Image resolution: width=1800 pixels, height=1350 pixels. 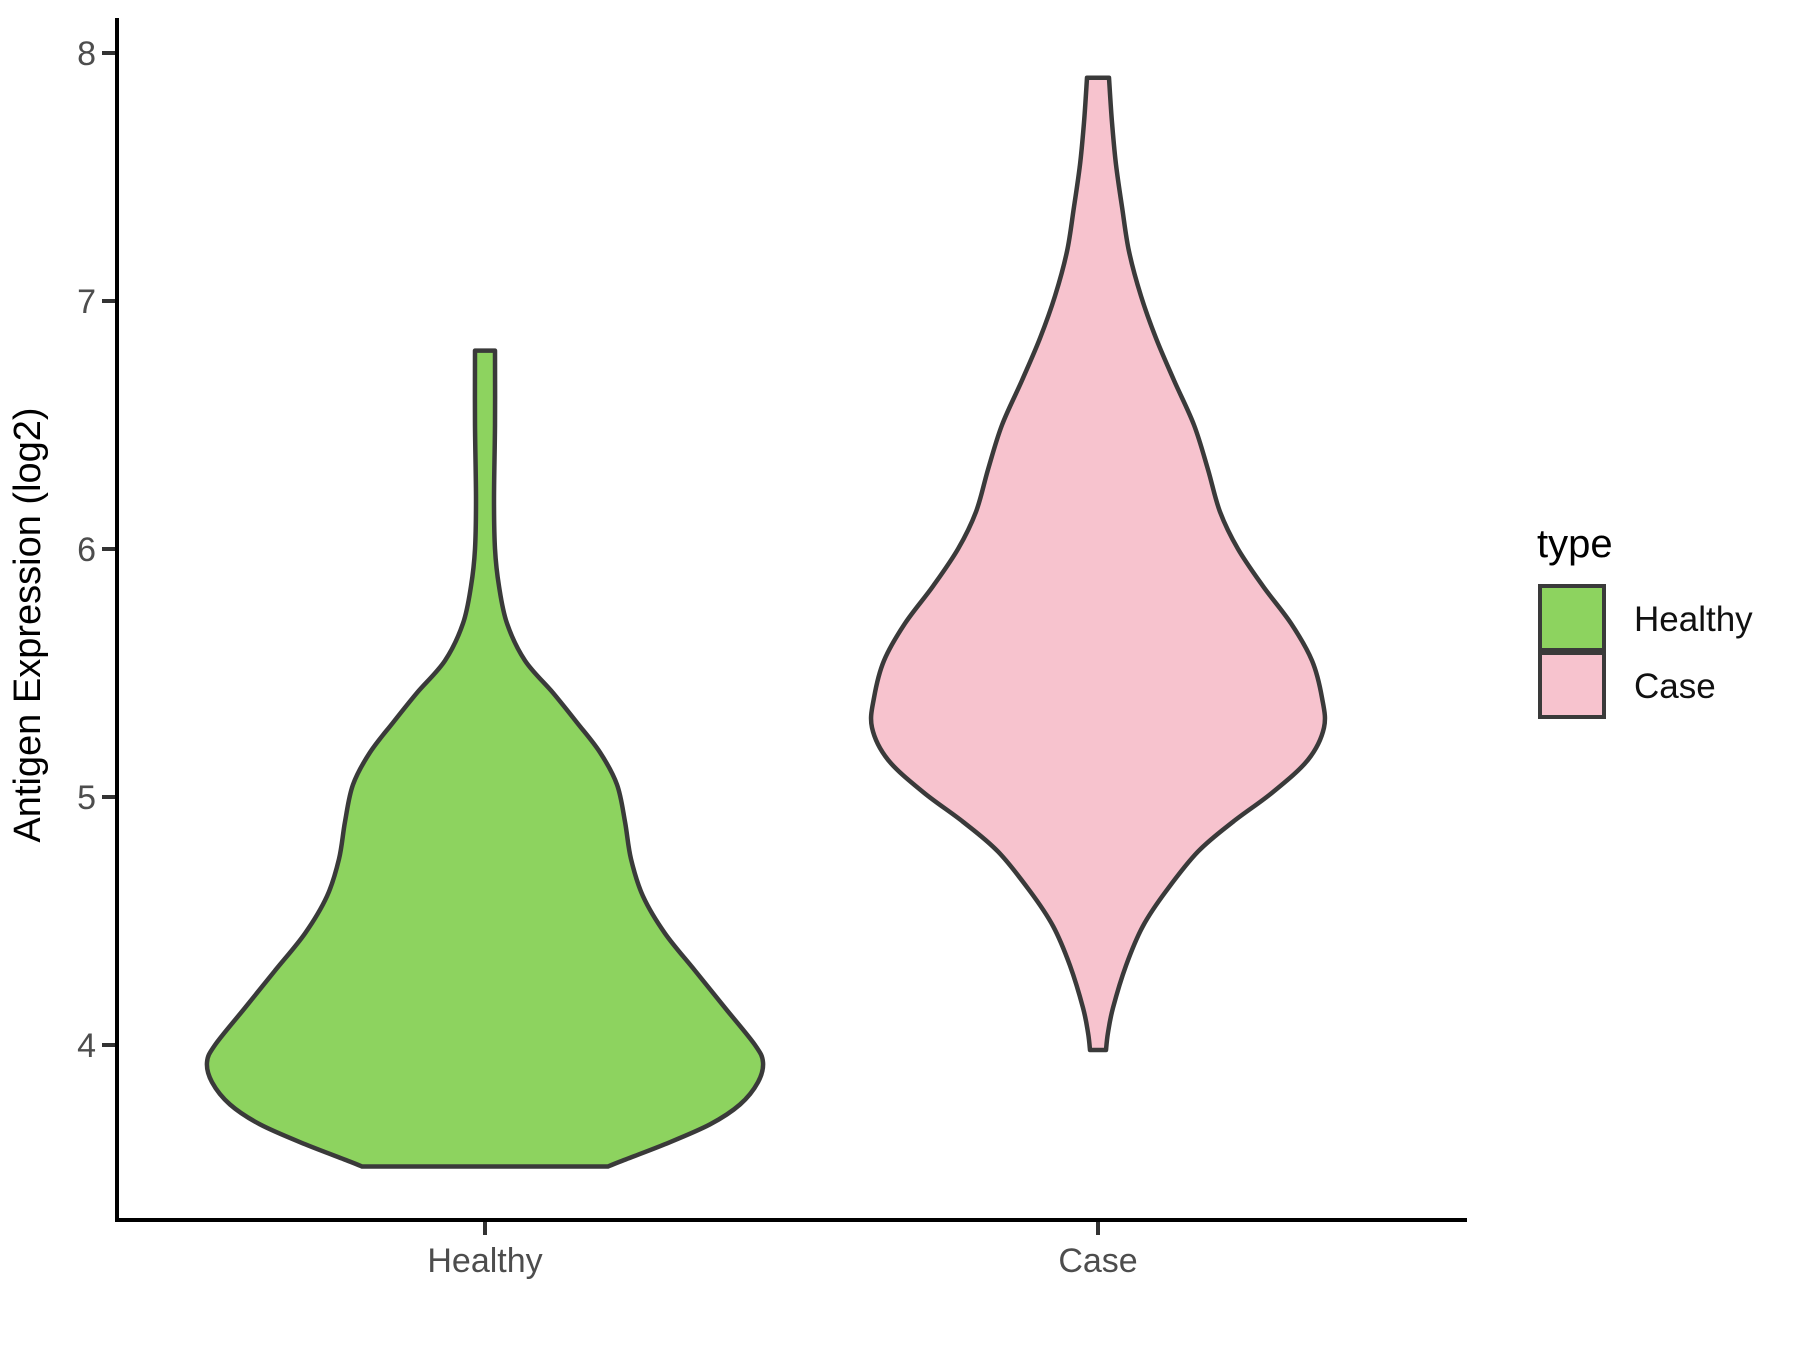 I want to click on x-category-label-case: Case, so click(x=1097, y=1261).